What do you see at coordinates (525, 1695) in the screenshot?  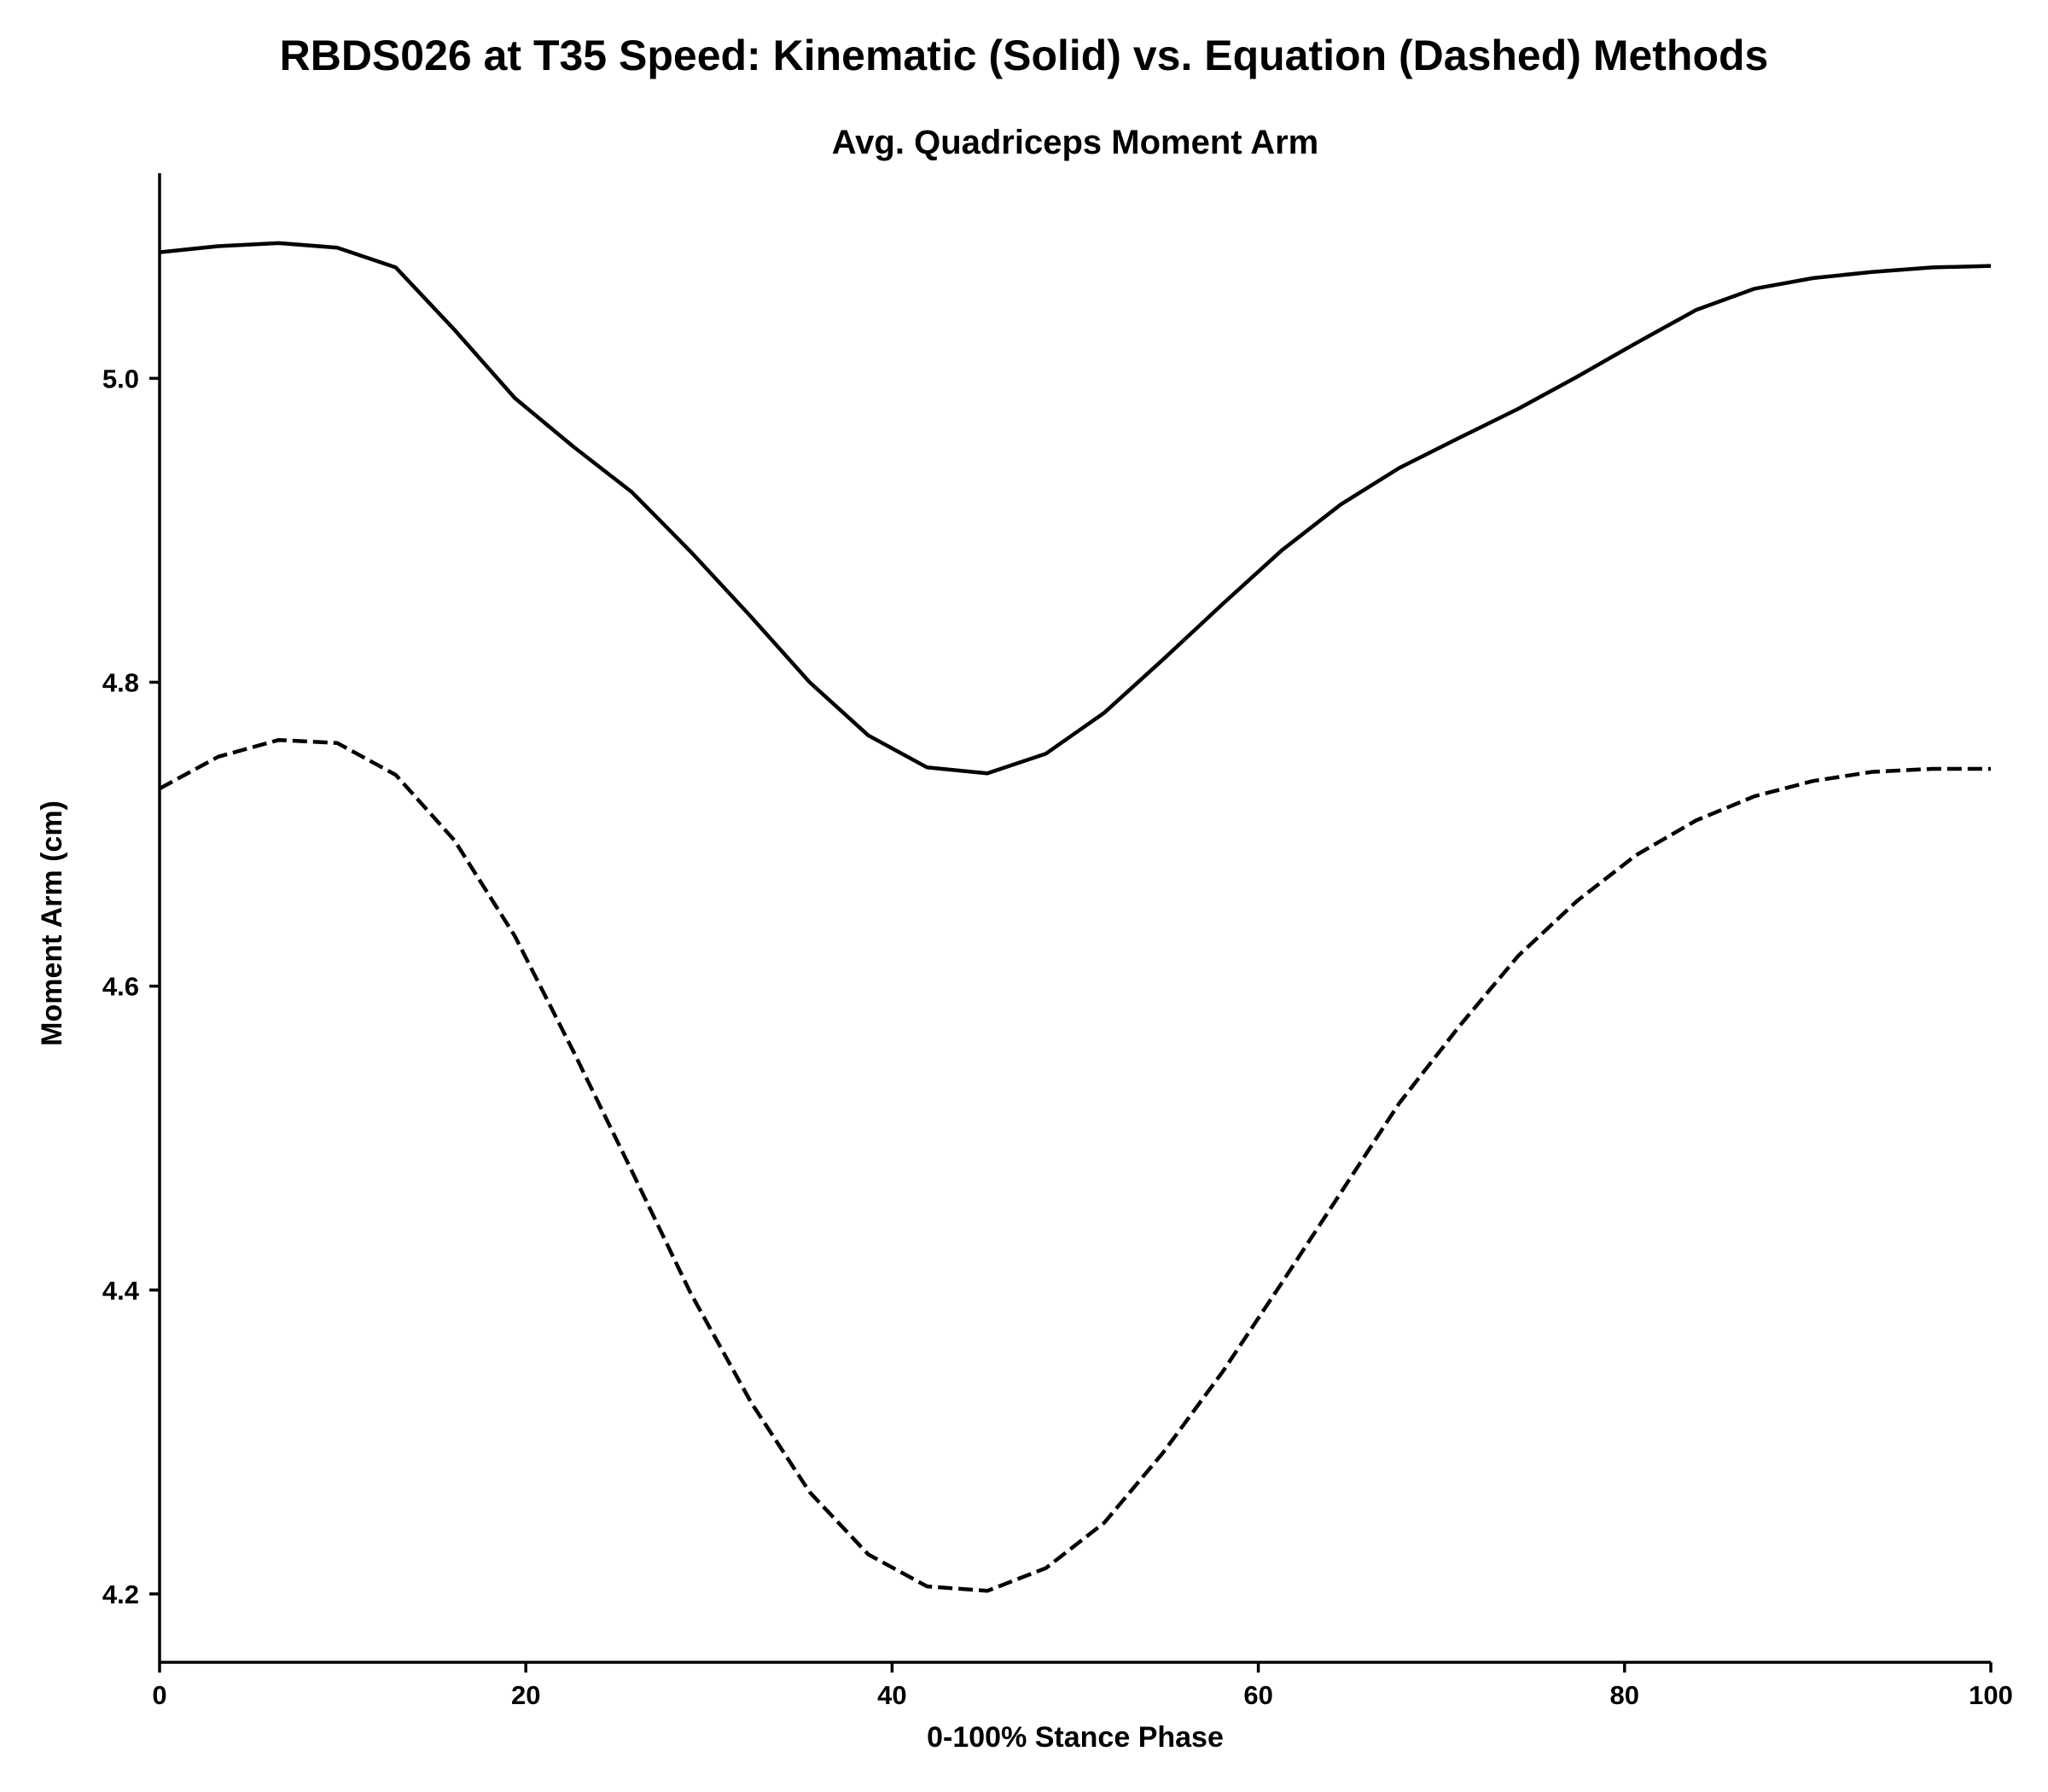 I see `x-tick-label: 20` at bounding box center [525, 1695].